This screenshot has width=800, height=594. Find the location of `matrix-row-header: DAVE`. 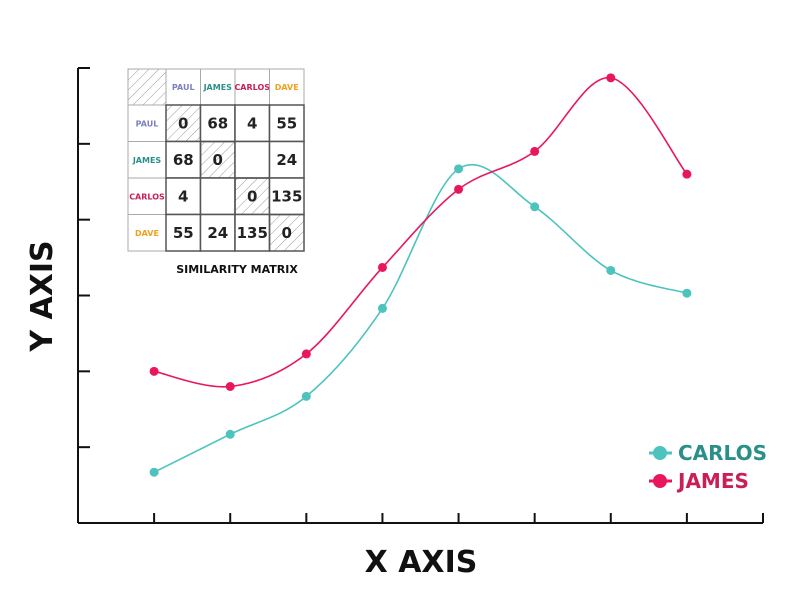

matrix-row-header: DAVE is located at coordinates (147, 233).